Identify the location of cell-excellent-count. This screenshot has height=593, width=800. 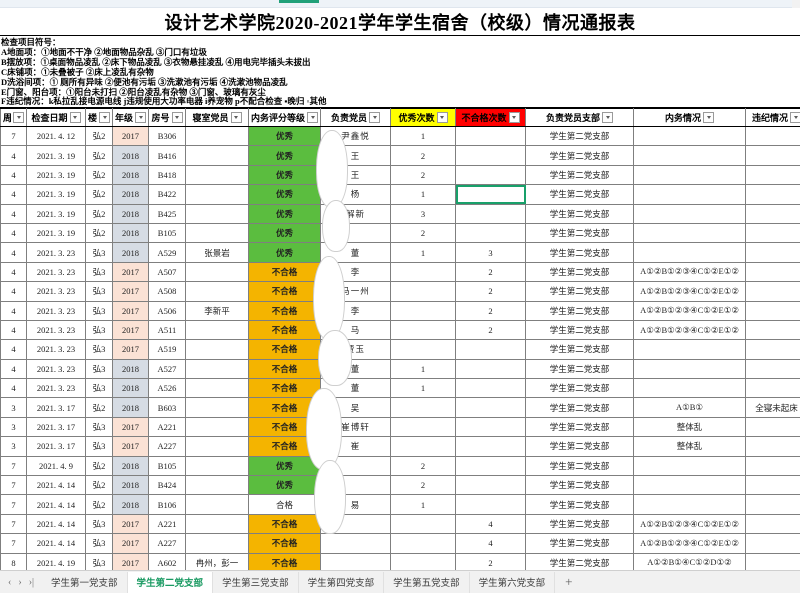
(423, 349).